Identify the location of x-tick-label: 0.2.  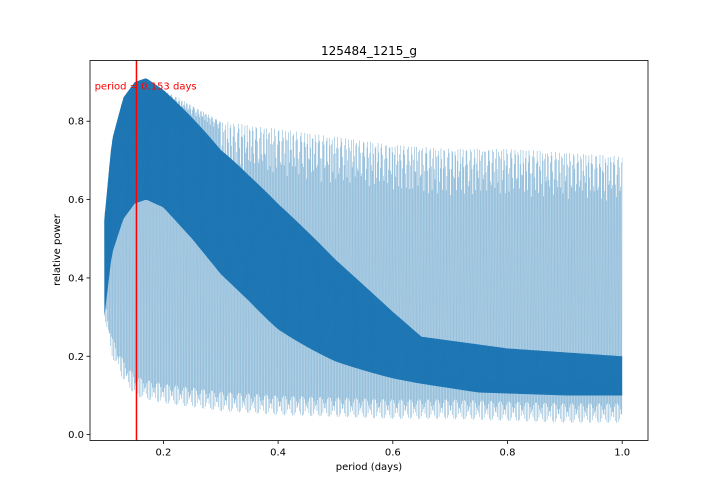
(163, 453).